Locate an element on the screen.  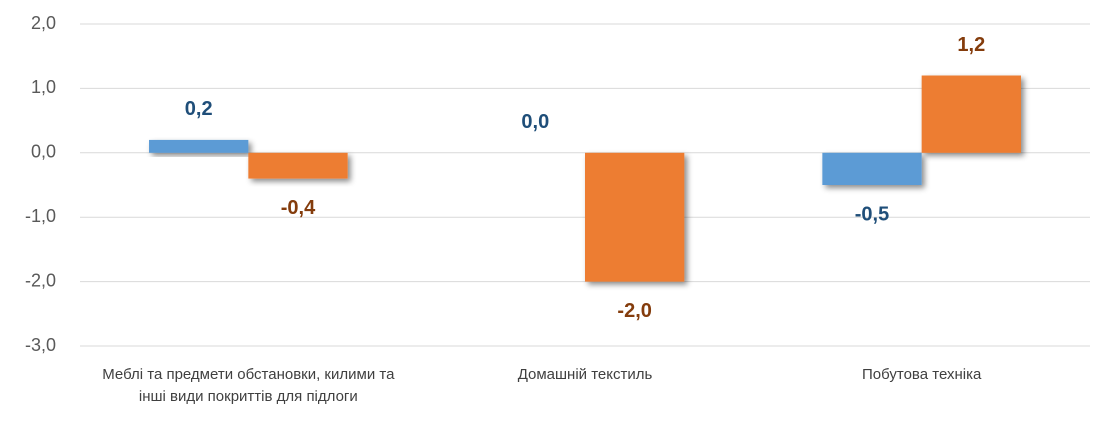
data-label: -0,5 is located at coordinates (872, 214).